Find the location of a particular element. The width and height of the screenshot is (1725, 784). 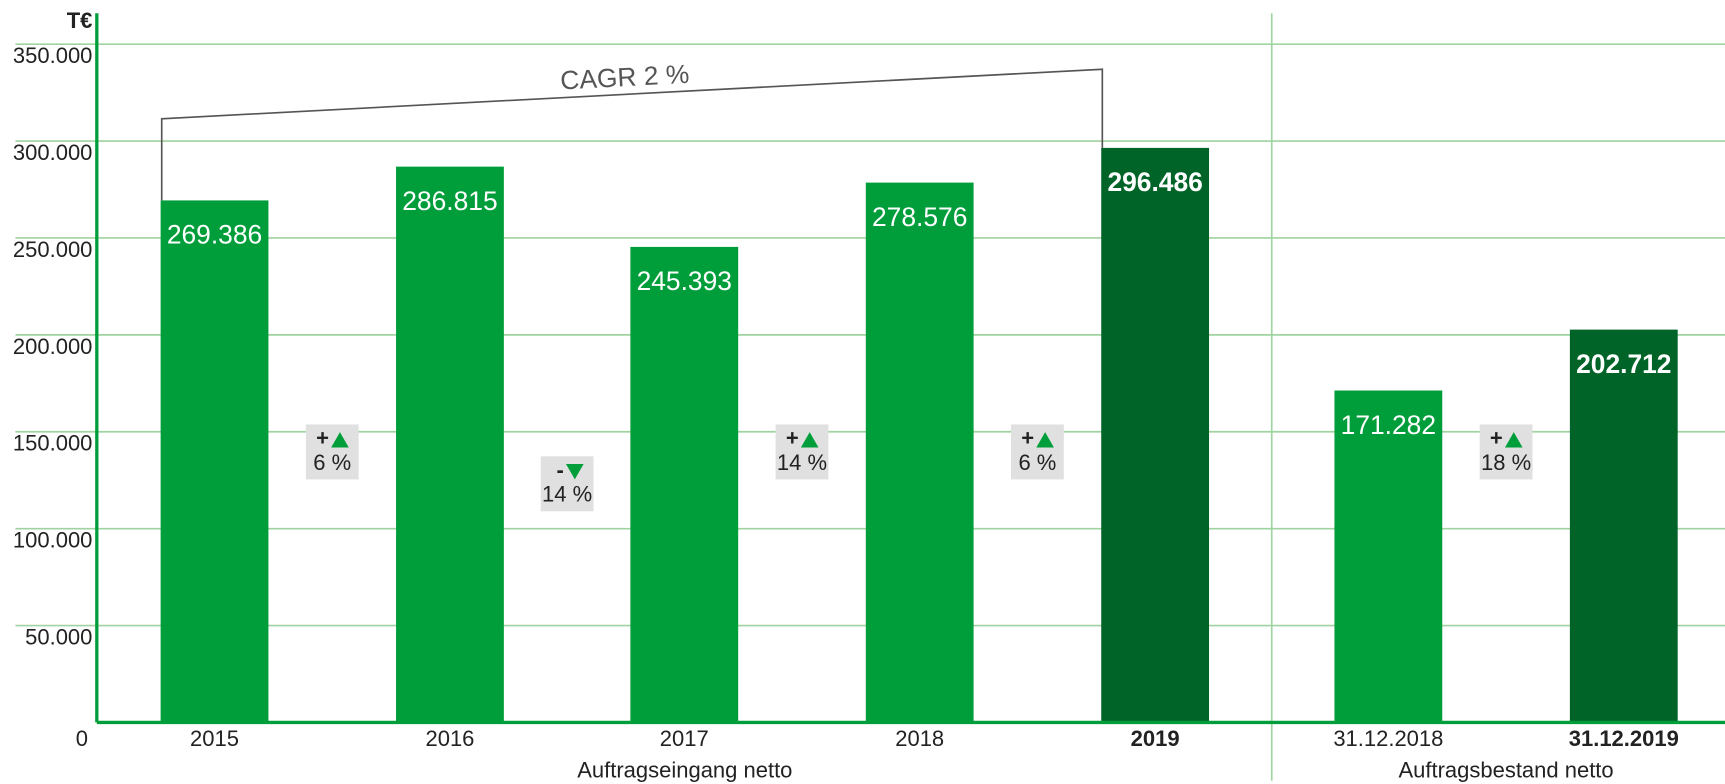

change-label: 18 % is located at coordinates (1506, 462).